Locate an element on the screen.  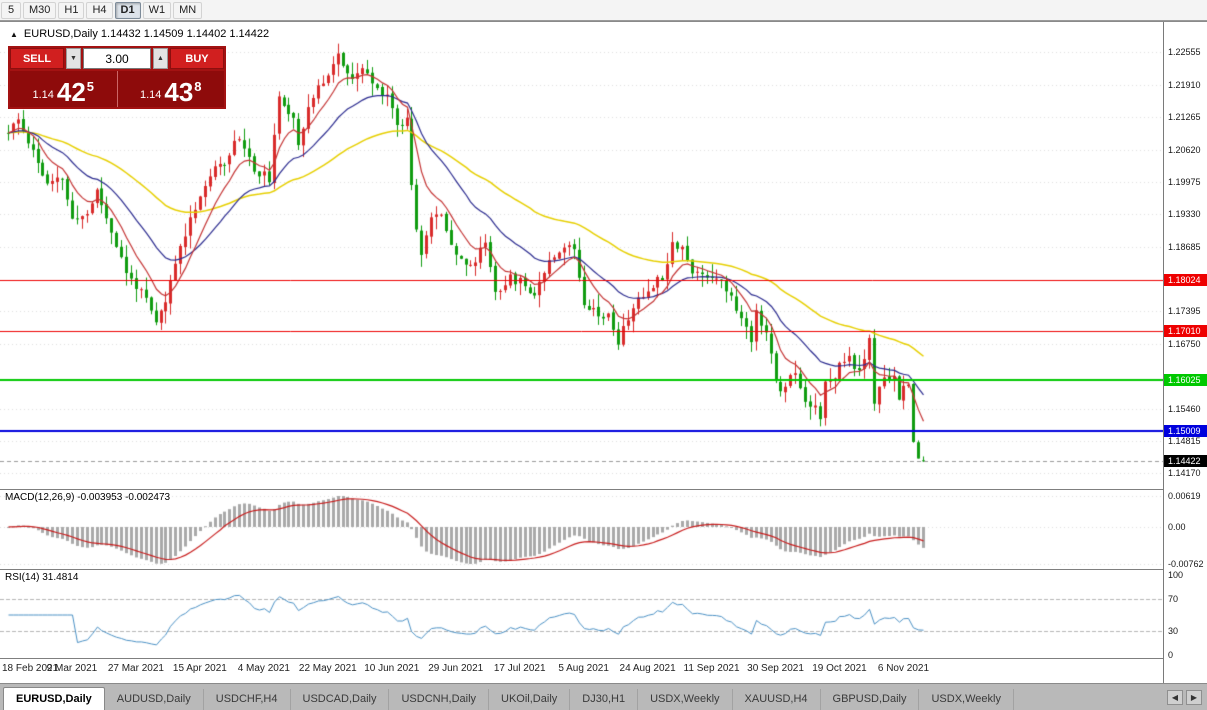
price-line-label: 1.18024 is located at coordinates (1185, 279).